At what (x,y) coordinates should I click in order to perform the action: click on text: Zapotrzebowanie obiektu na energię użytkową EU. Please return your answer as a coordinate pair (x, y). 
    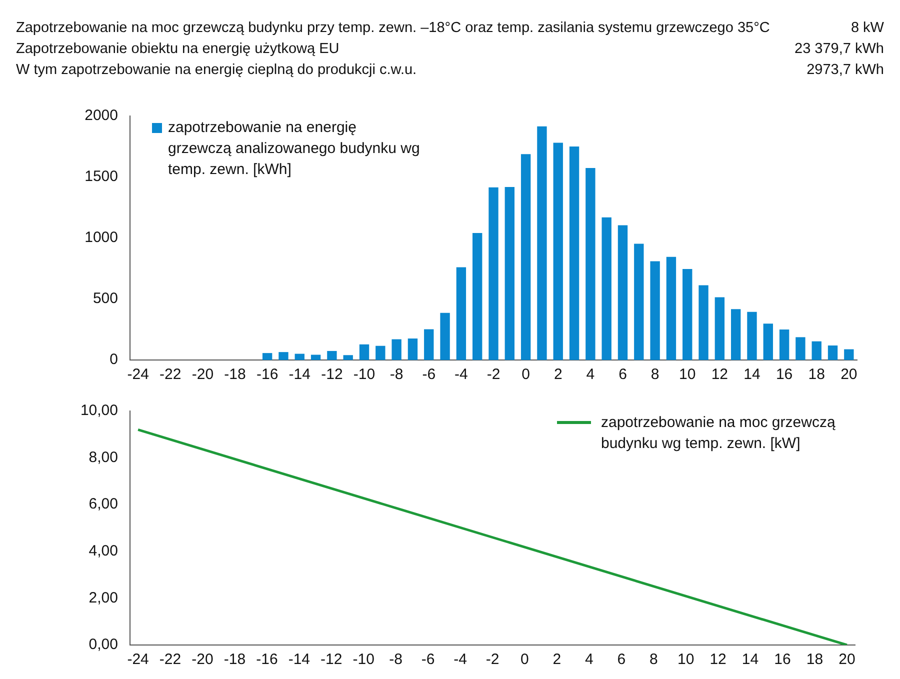
    Looking at the image, I should click on (178, 49).